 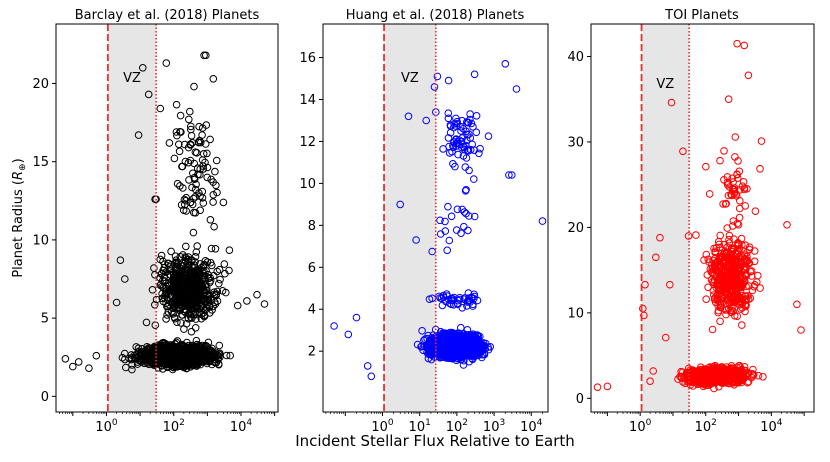 I want to click on x-tick-label: 10², so click(x=457, y=426).